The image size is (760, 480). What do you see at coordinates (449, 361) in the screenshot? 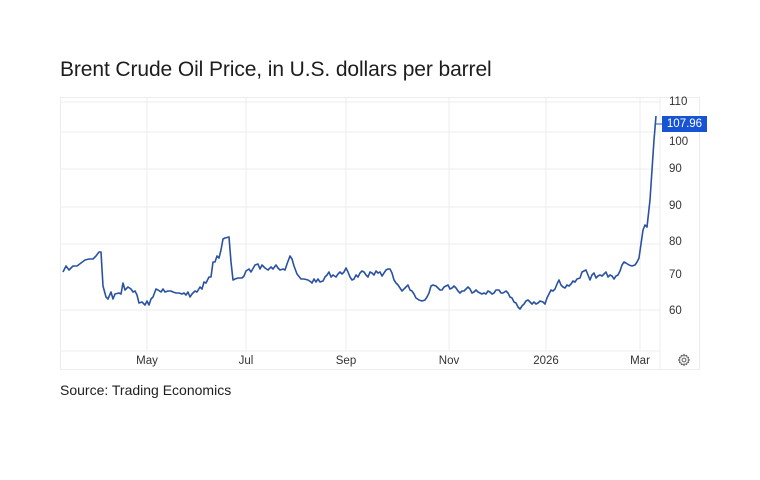
I see `x-tick-label: Nov` at bounding box center [449, 361].